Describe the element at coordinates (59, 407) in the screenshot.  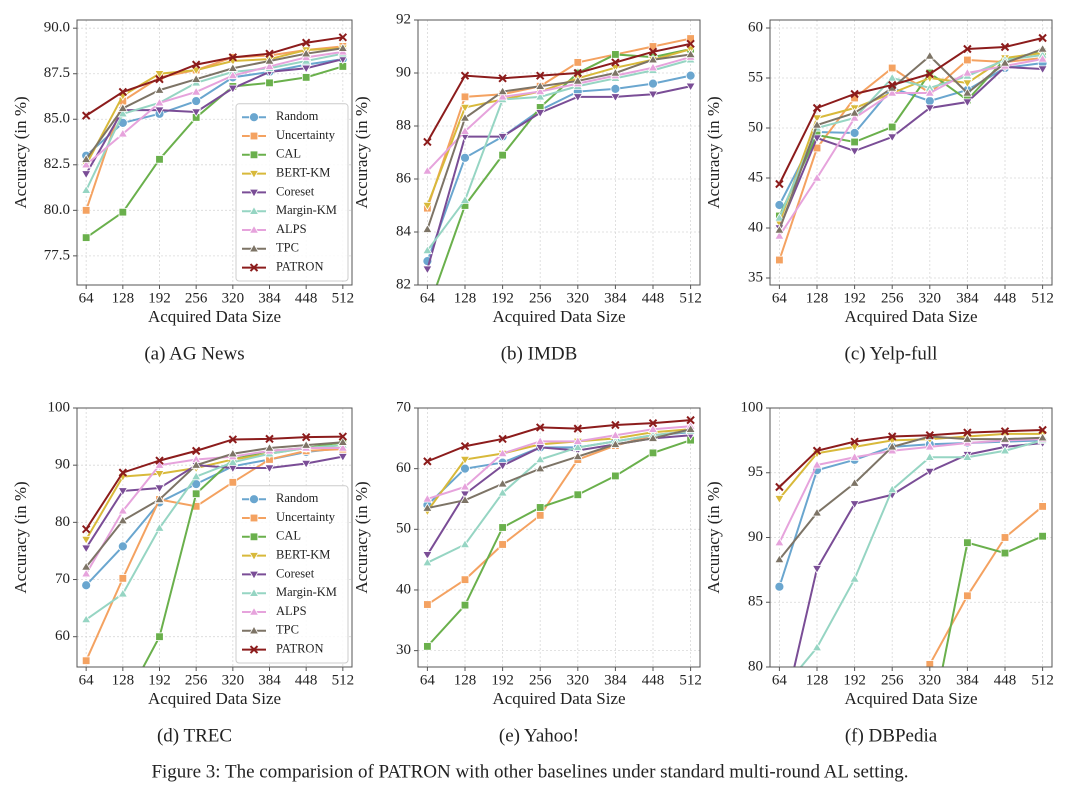
I see `y-tick-label: 100` at that location.